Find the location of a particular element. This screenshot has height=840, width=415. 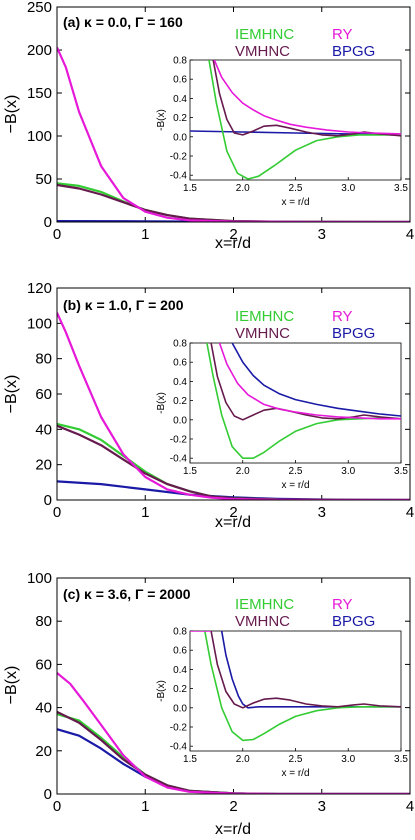

panel-c-title: (c) κ = 3.6, Γ = 2000 is located at coordinates (127, 594).